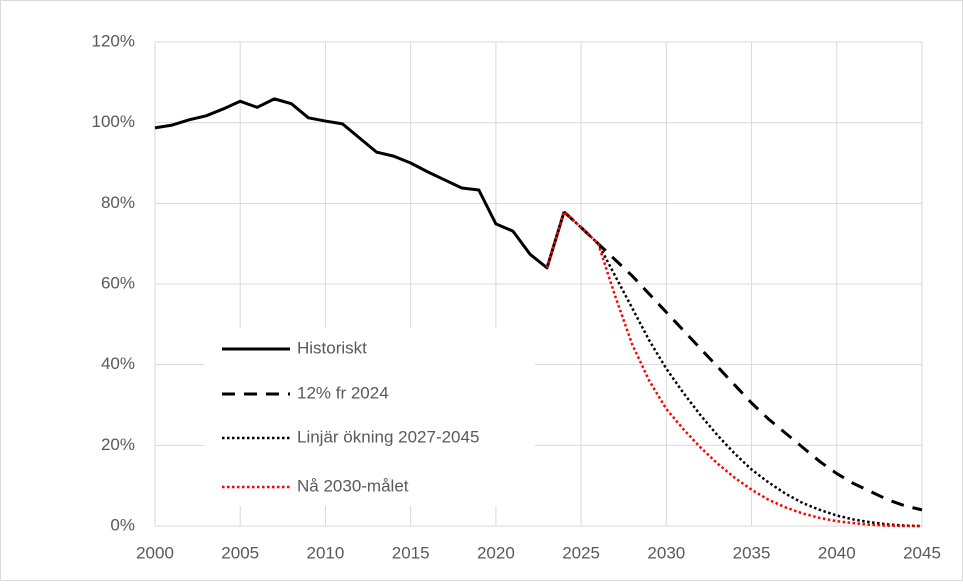 Image resolution: width=963 pixels, height=586 pixels. Describe the element at coordinates (326, 552) in the screenshot. I see `x-tick-label: 2010` at that location.